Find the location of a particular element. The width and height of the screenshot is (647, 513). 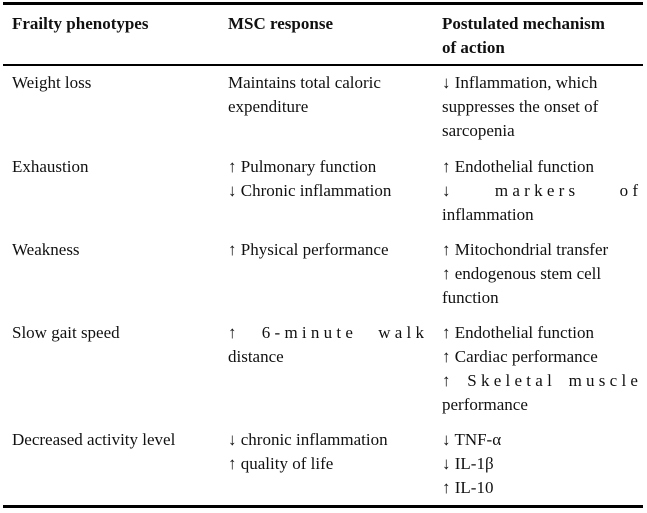

mechanism-line-justified: ↑ S k e l e t a l m u s c l e is located at coordinates (540, 381).